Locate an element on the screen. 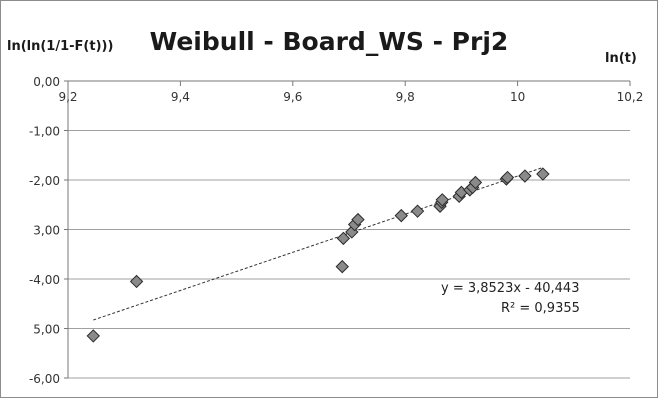  x-tick-label: 9,8 is located at coordinates (405, 97).